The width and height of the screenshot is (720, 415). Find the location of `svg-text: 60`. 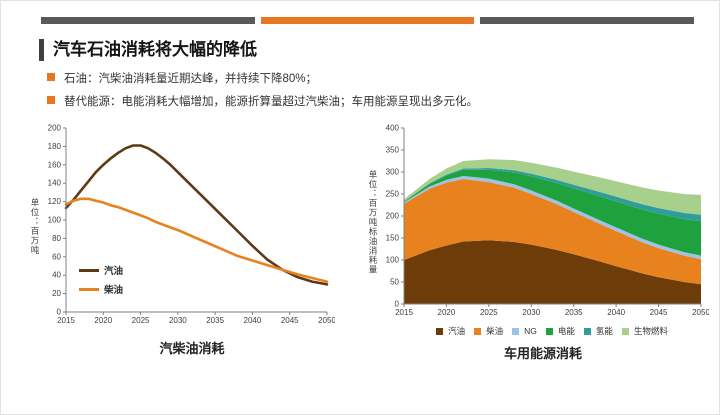

svg-text: 60 is located at coordinates (56, 256).